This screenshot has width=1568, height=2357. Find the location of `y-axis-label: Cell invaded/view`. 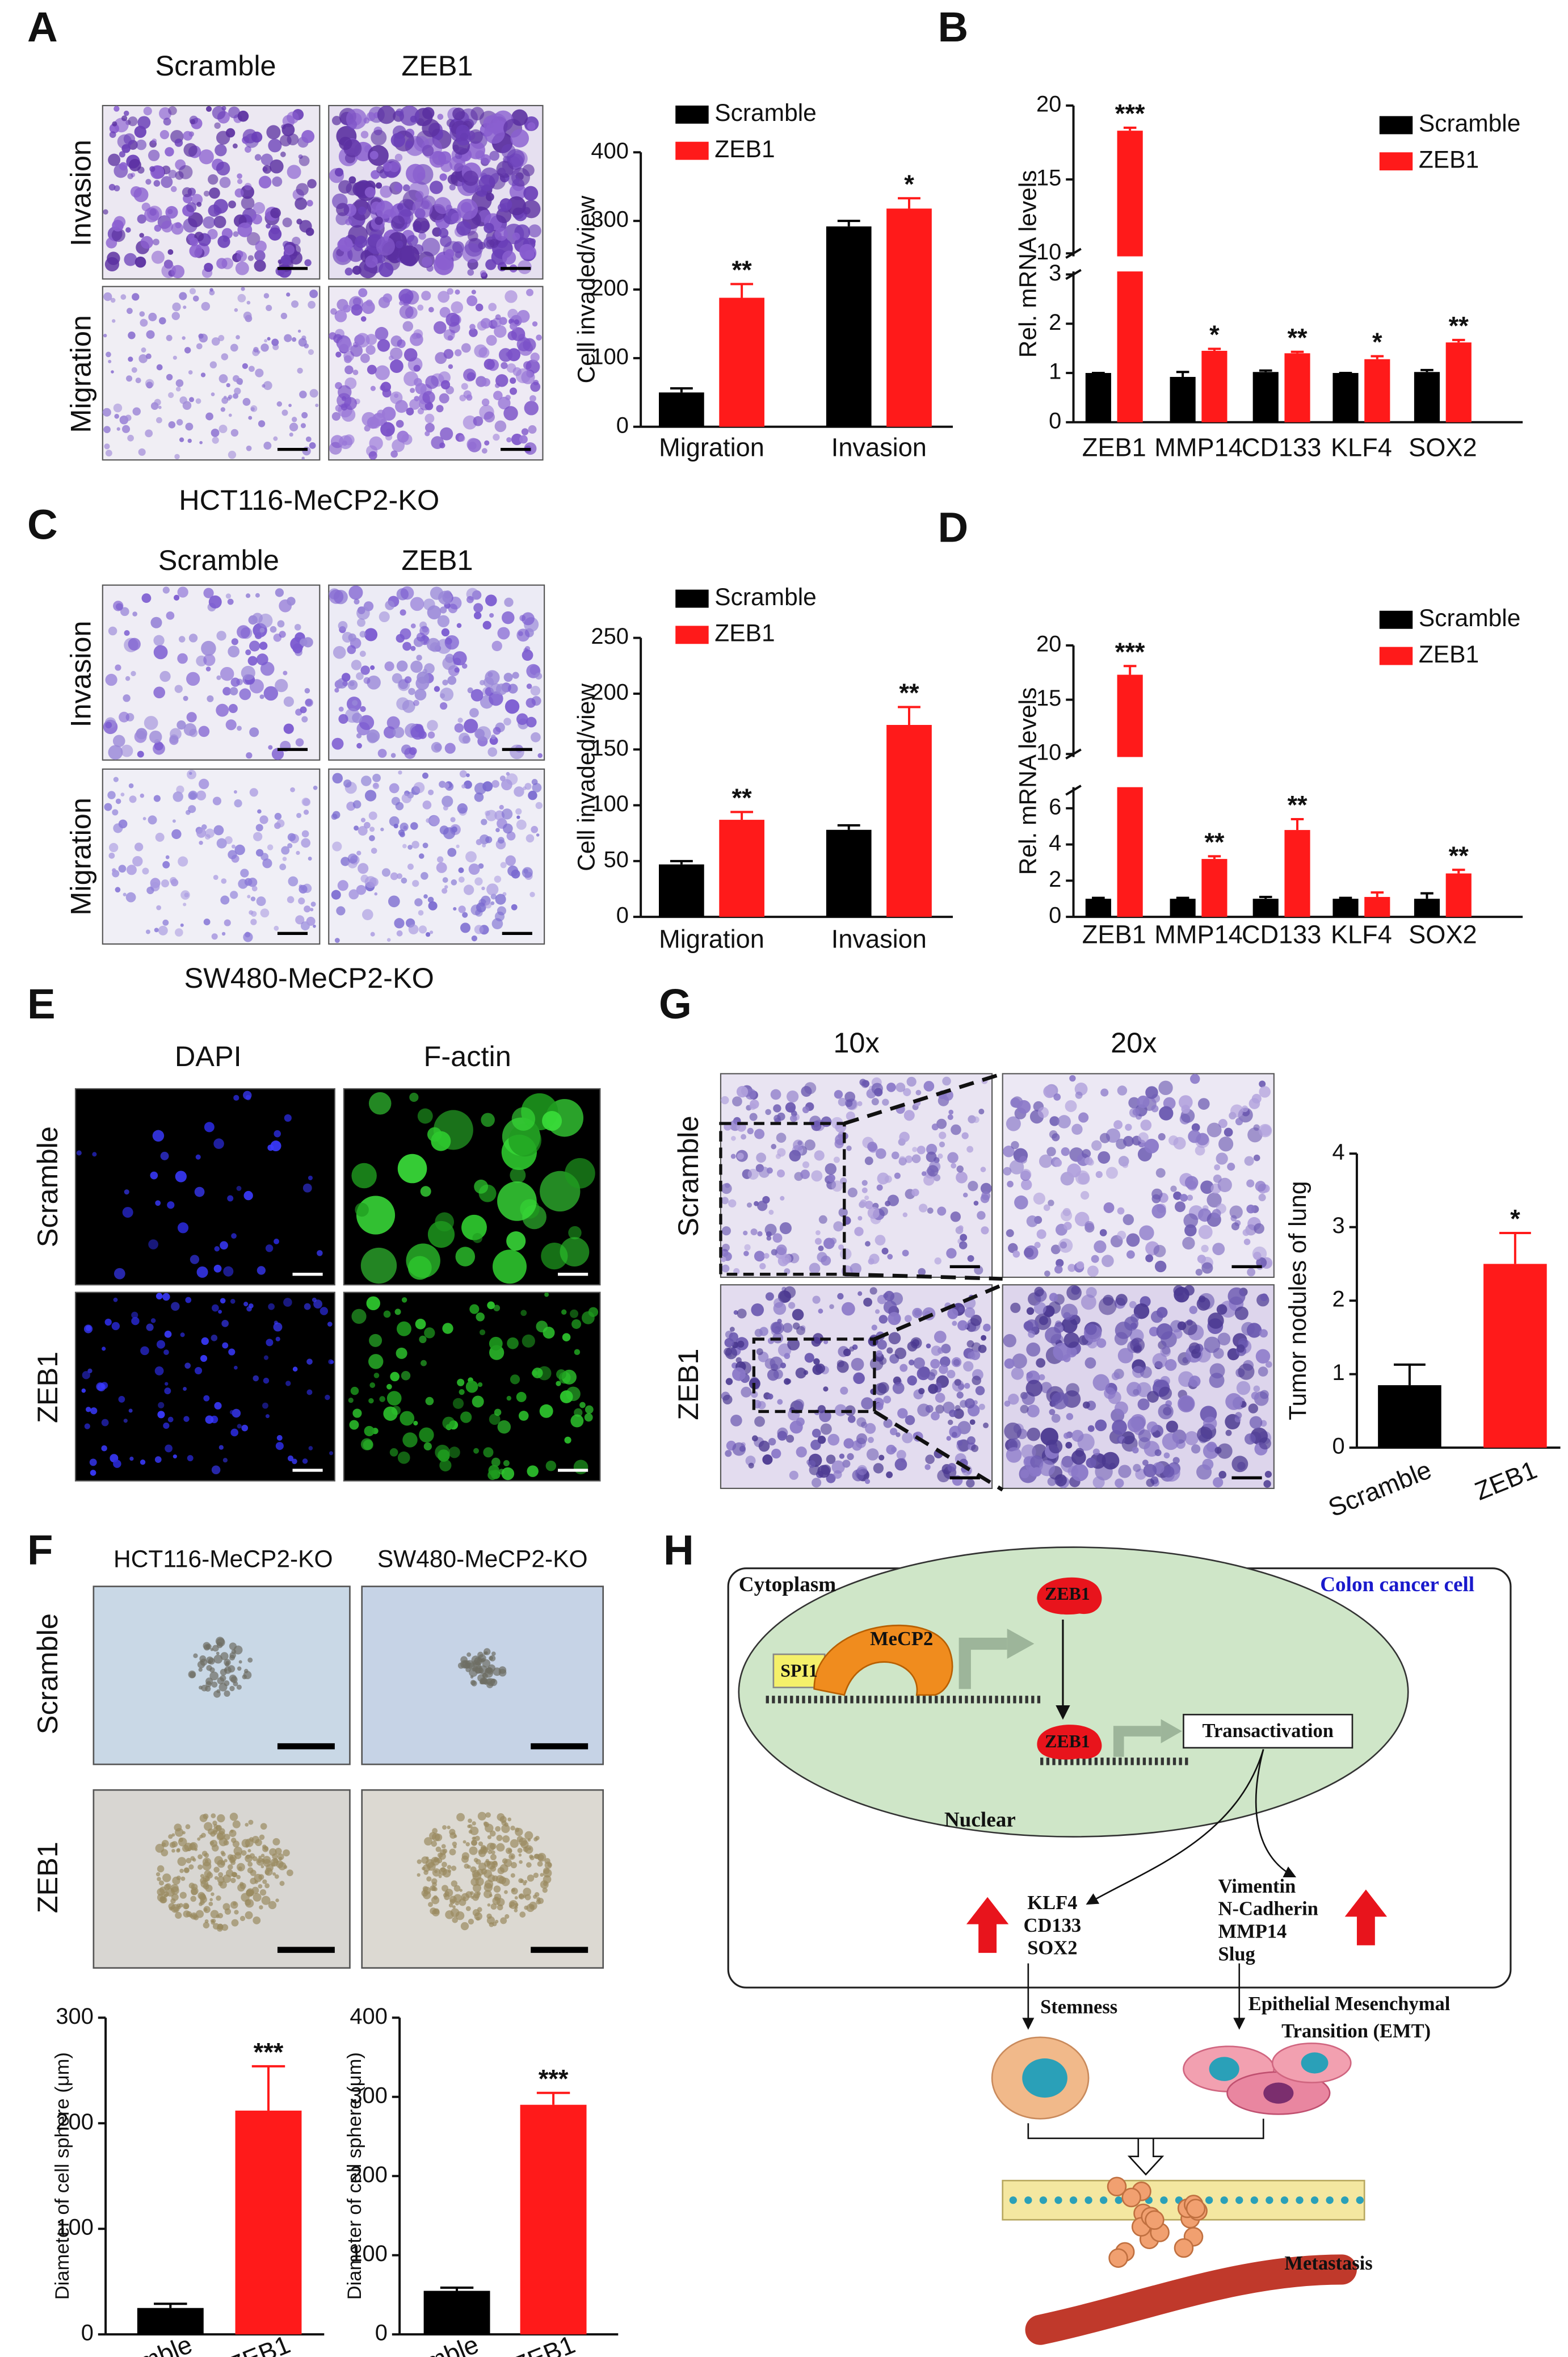

y-axis-label: Cell invaded/view is located at coordinates (586, 777).